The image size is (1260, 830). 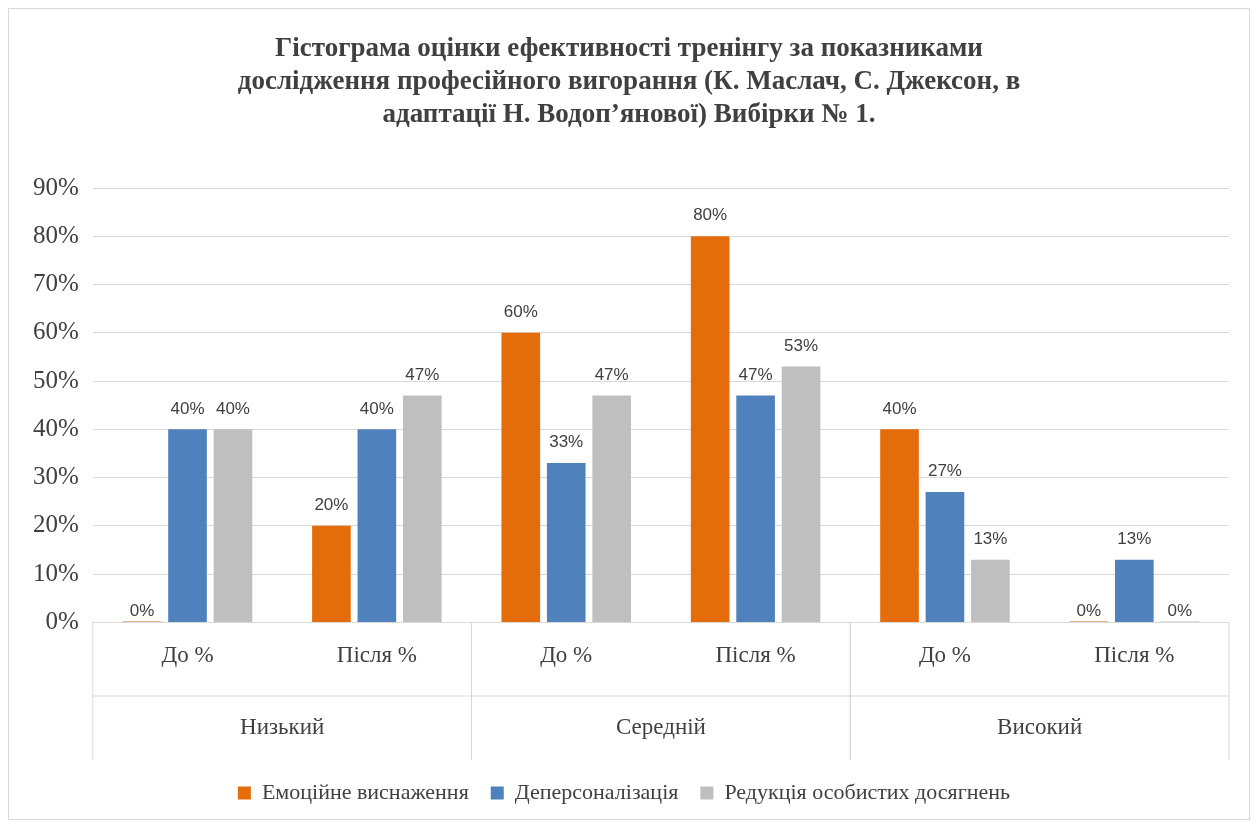 What do you see at coordinates (56, 427) in the screenshot?
I see `y-tick-label: 40%` at bounding box center [56, 427].